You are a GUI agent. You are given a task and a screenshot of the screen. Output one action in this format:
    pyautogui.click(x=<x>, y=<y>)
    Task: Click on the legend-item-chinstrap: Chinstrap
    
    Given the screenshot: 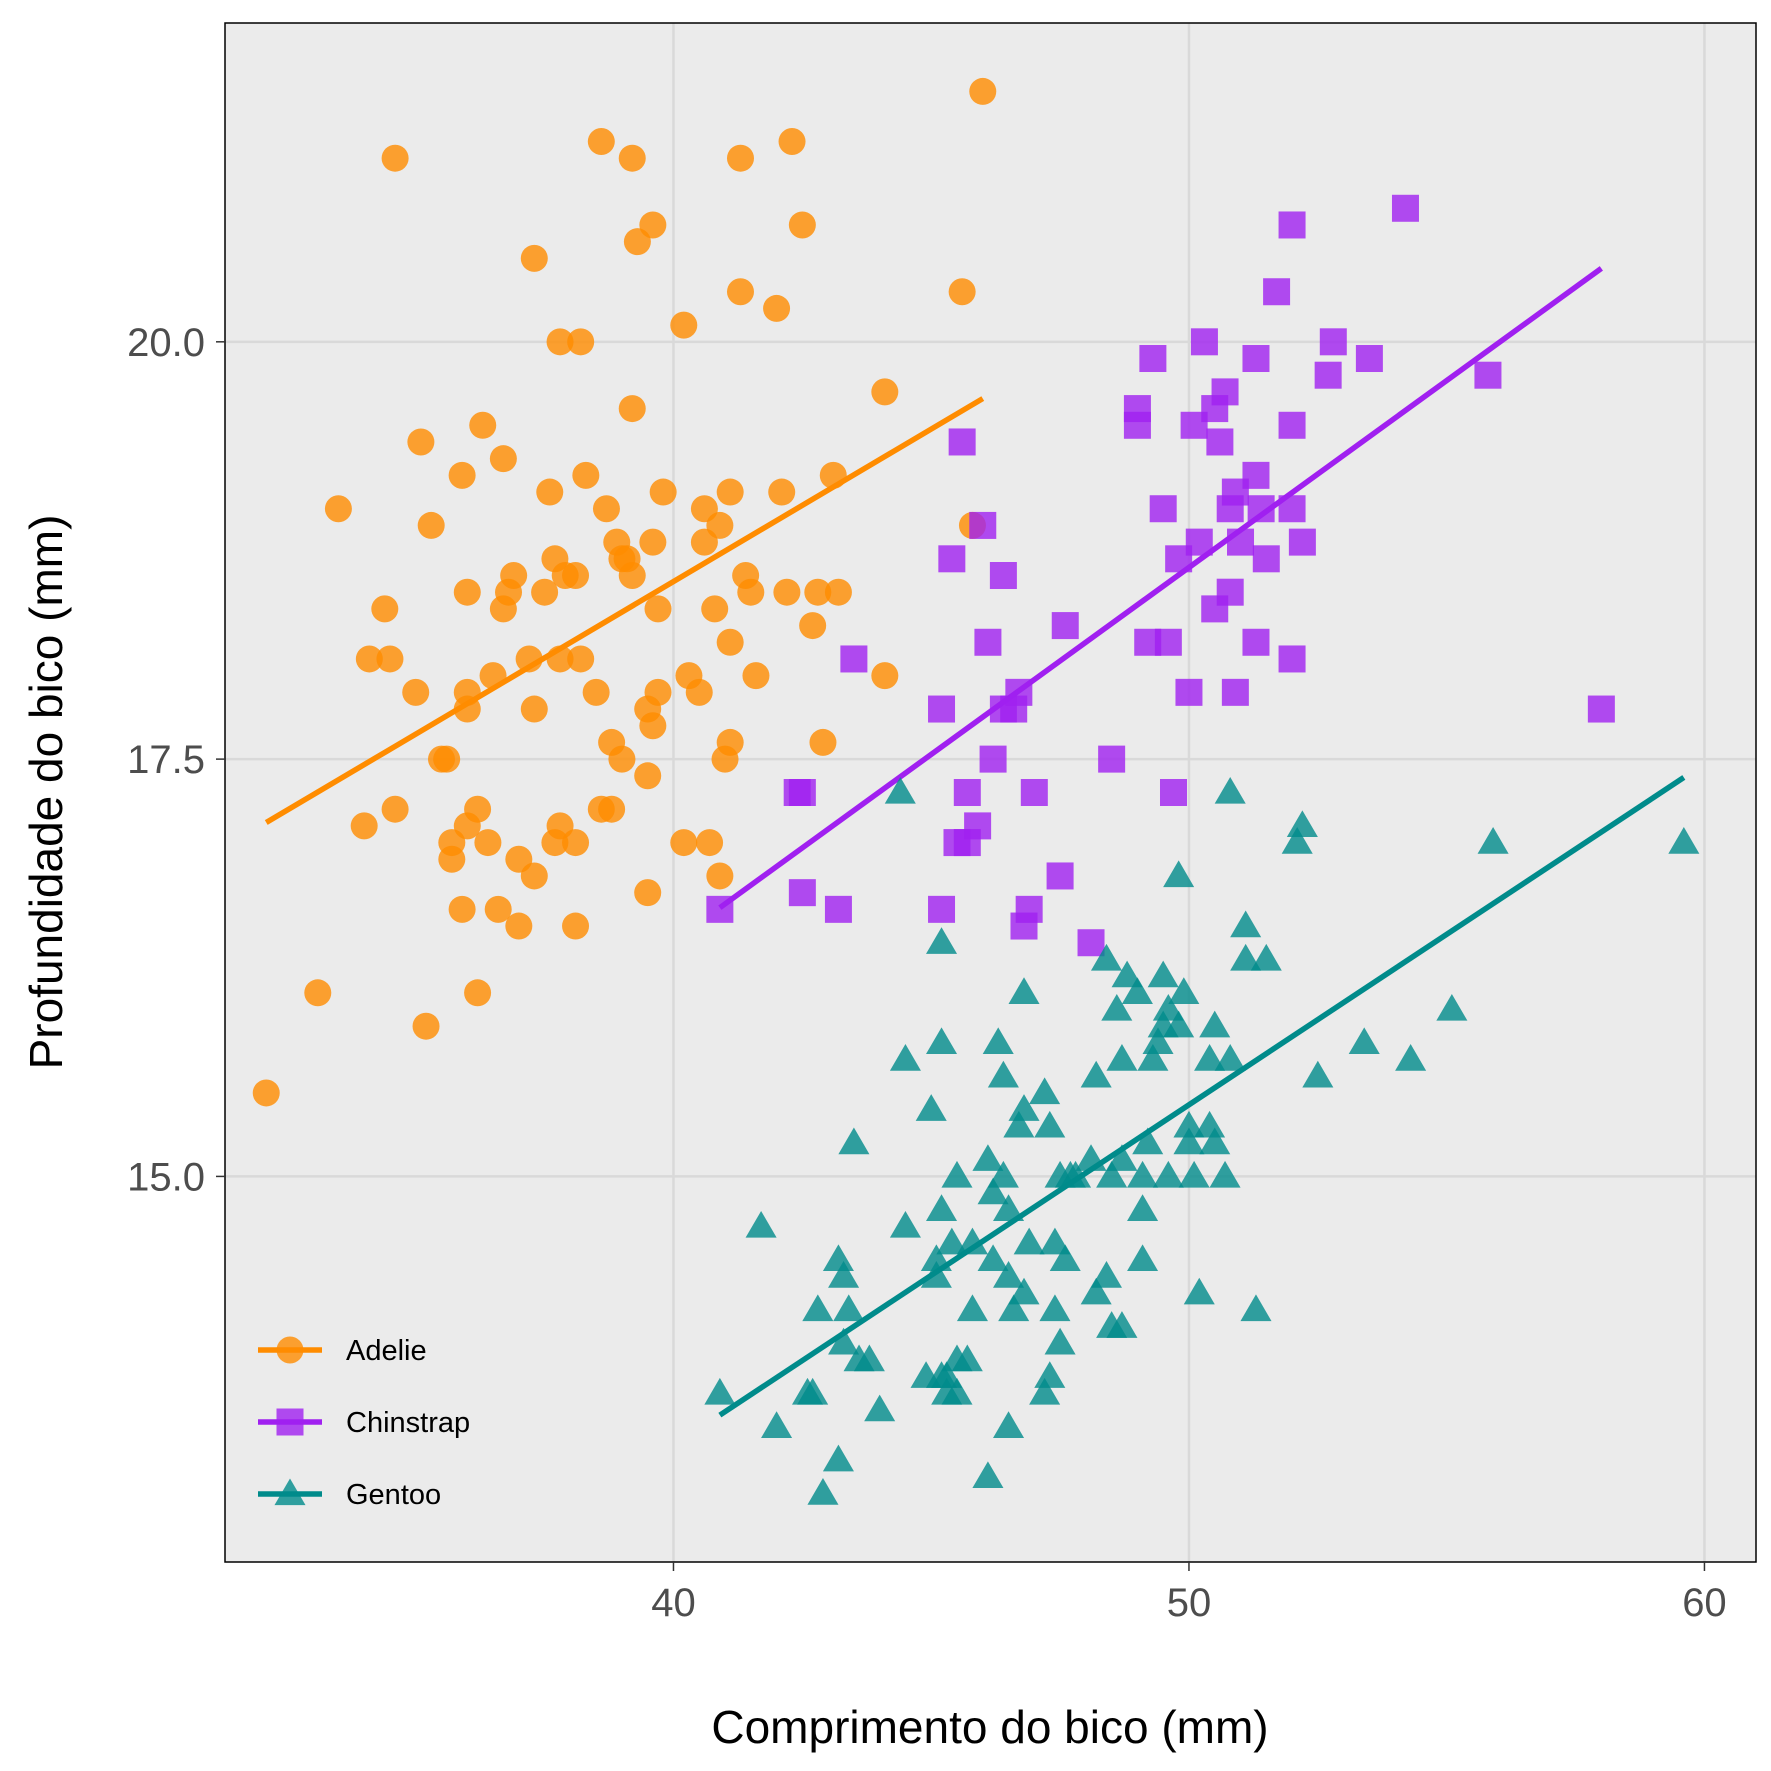 What is the action you would take?
    pyautogui.click(x=364, y=1423)
    